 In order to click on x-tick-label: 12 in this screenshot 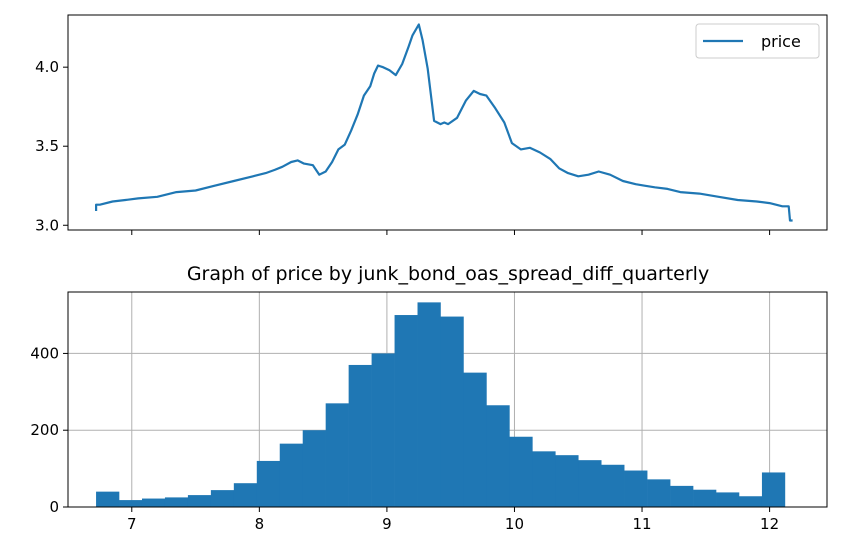, I will do `click(769, 524)`.